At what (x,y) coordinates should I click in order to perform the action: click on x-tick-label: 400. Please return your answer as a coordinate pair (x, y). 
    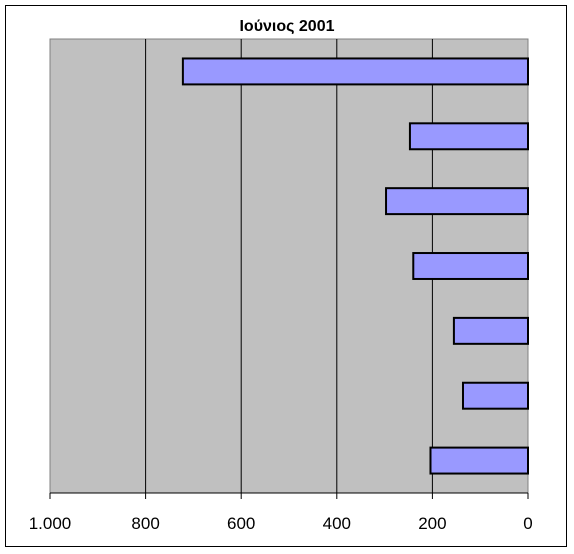
    Looking at the image, I should click on (337, 523).